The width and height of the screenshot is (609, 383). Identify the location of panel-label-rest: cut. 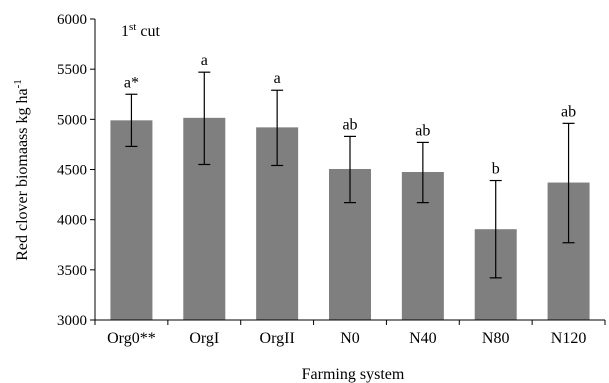
(148, 31).